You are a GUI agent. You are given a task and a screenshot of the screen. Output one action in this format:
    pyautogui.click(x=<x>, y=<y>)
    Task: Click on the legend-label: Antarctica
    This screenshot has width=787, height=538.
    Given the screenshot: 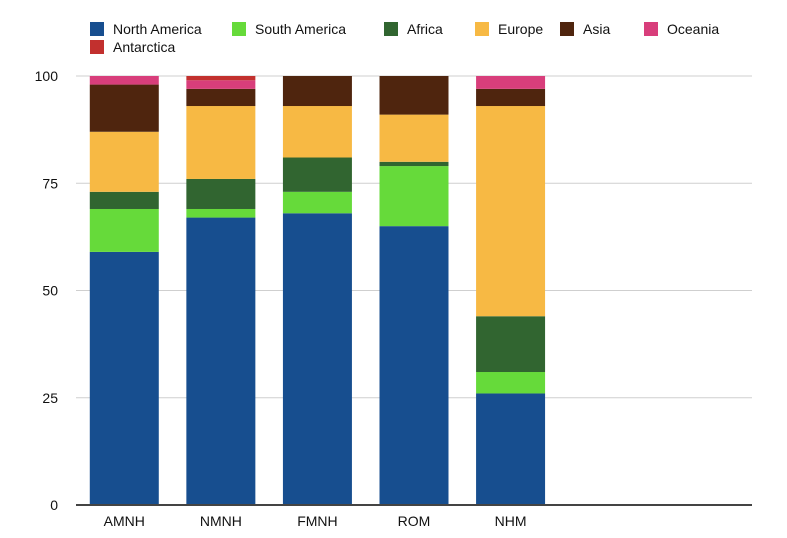 What is the action you would take?
    pyautogui.click(x=144, y=47)
    